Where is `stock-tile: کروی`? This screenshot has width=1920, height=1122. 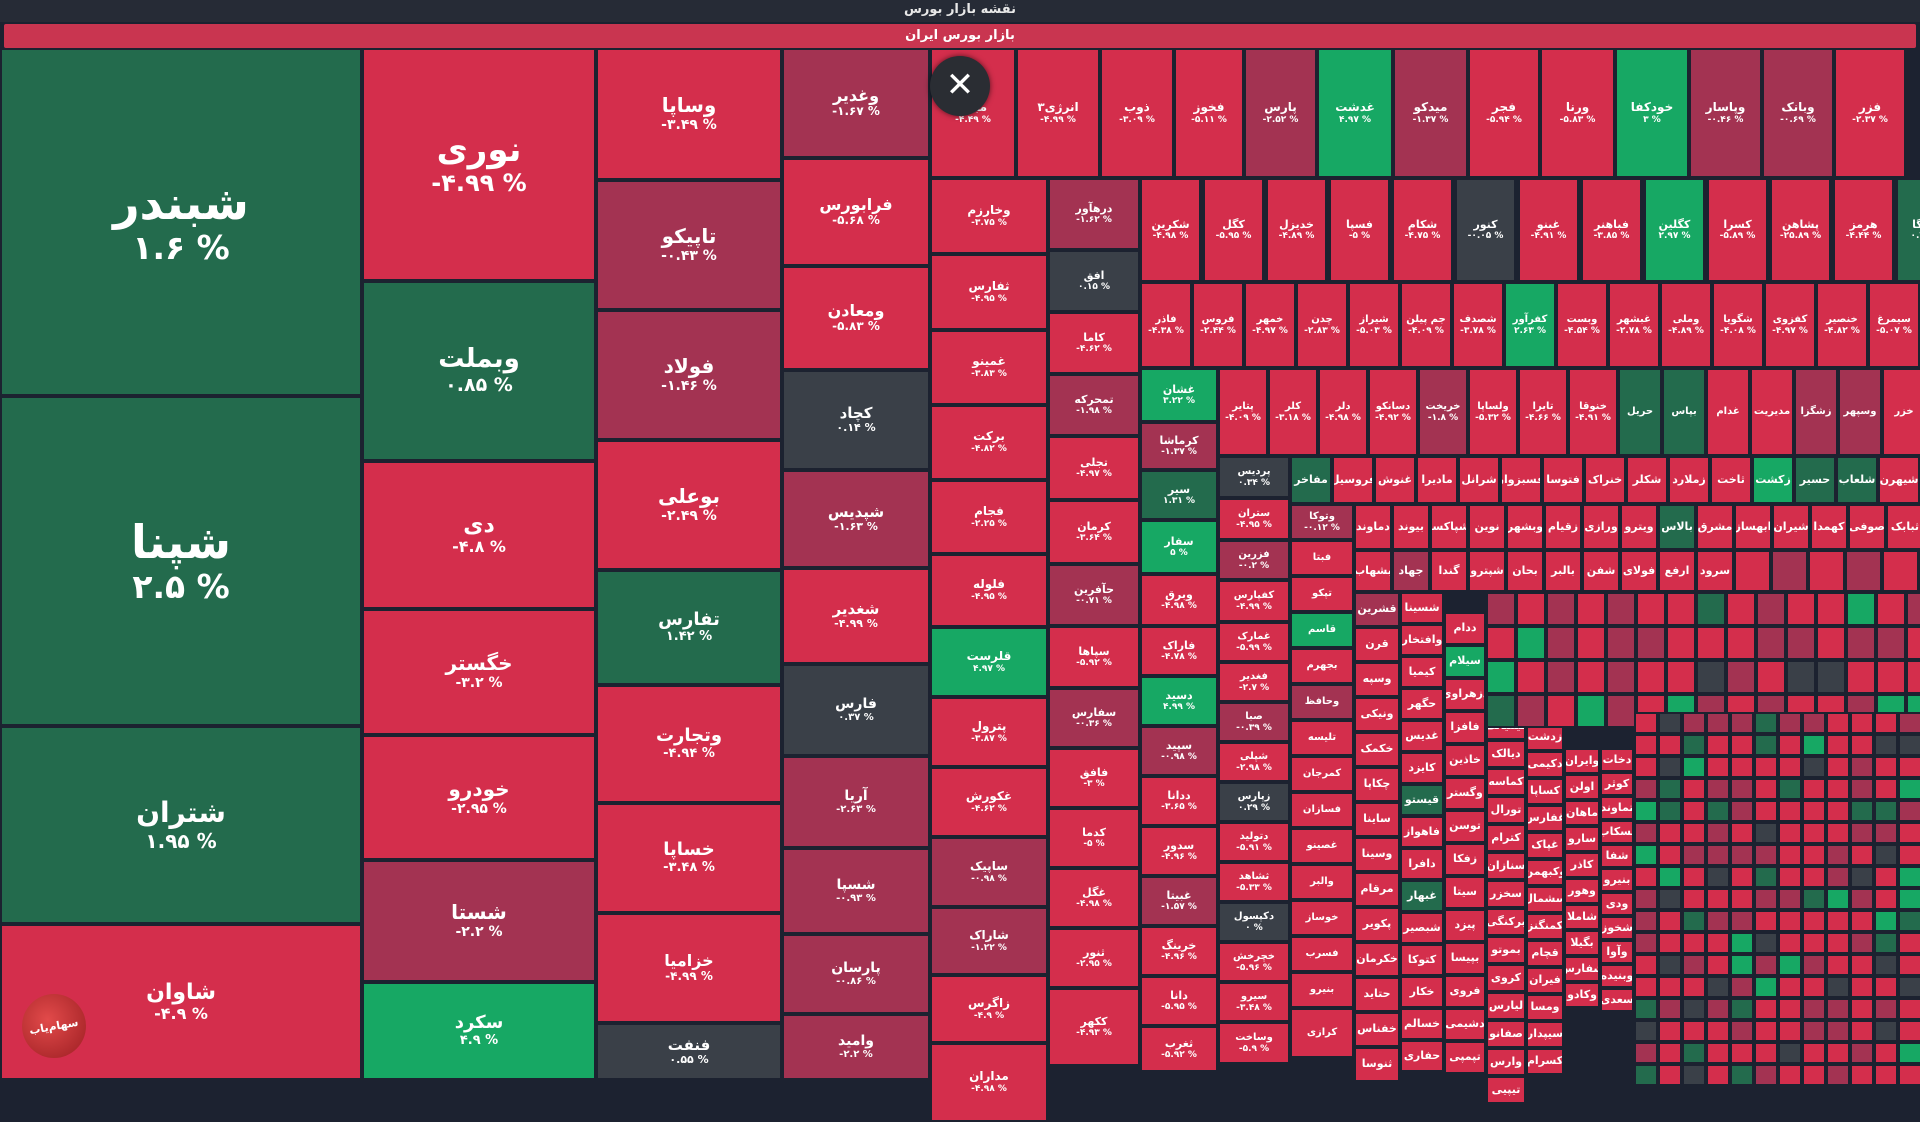 stock-tile: کروی is located at coordinates (1506, 978).